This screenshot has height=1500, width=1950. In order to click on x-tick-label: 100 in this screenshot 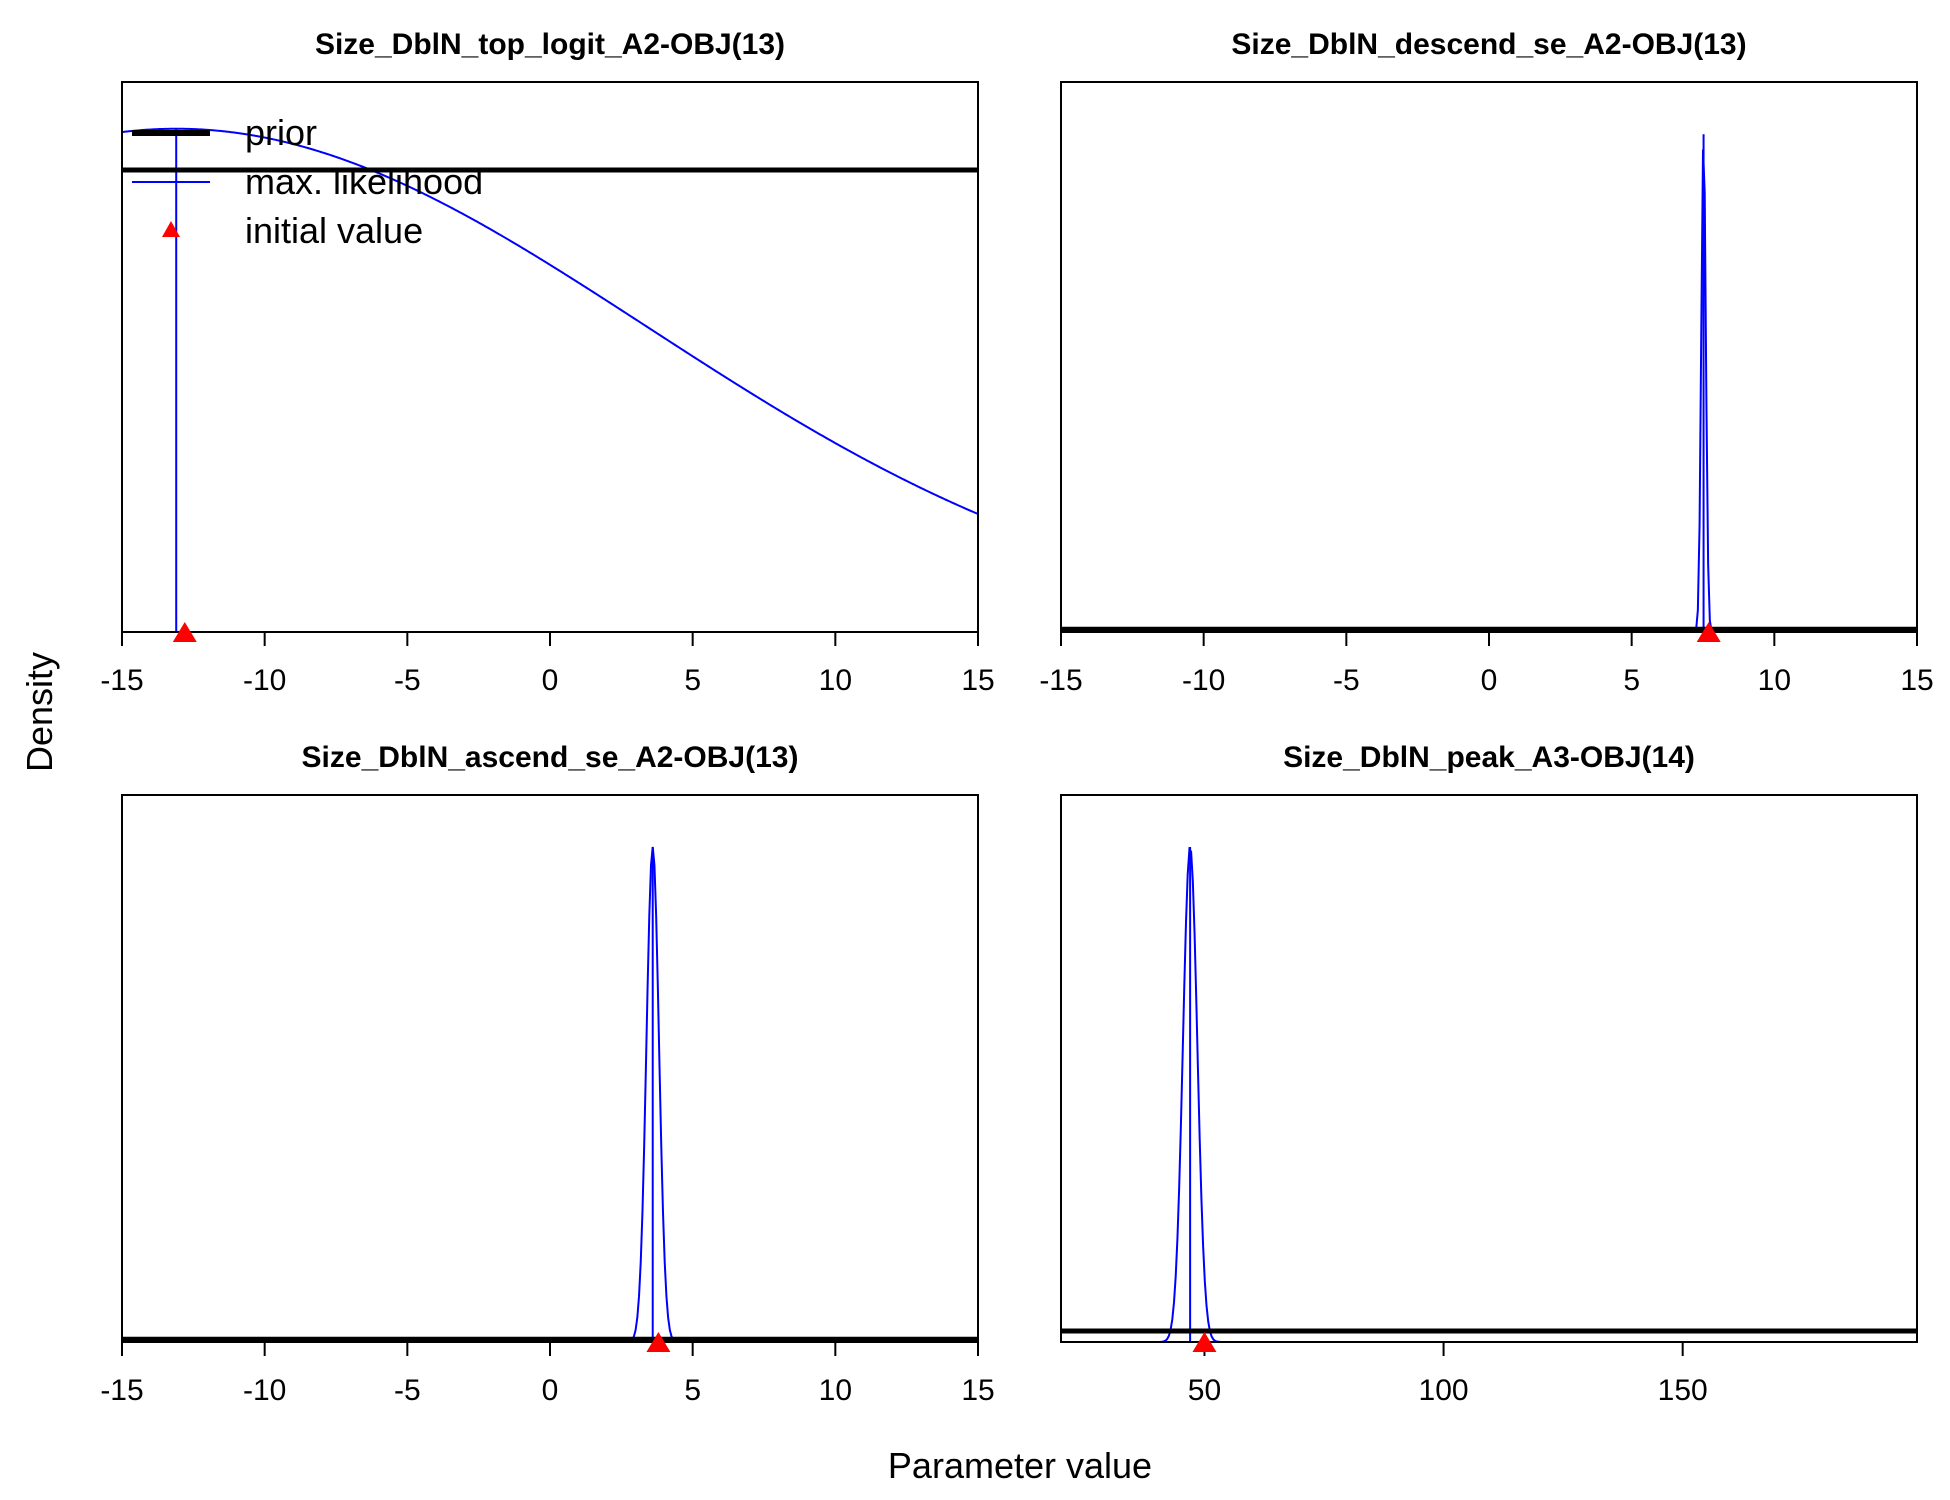, I will do `click(1444, 1390)`.